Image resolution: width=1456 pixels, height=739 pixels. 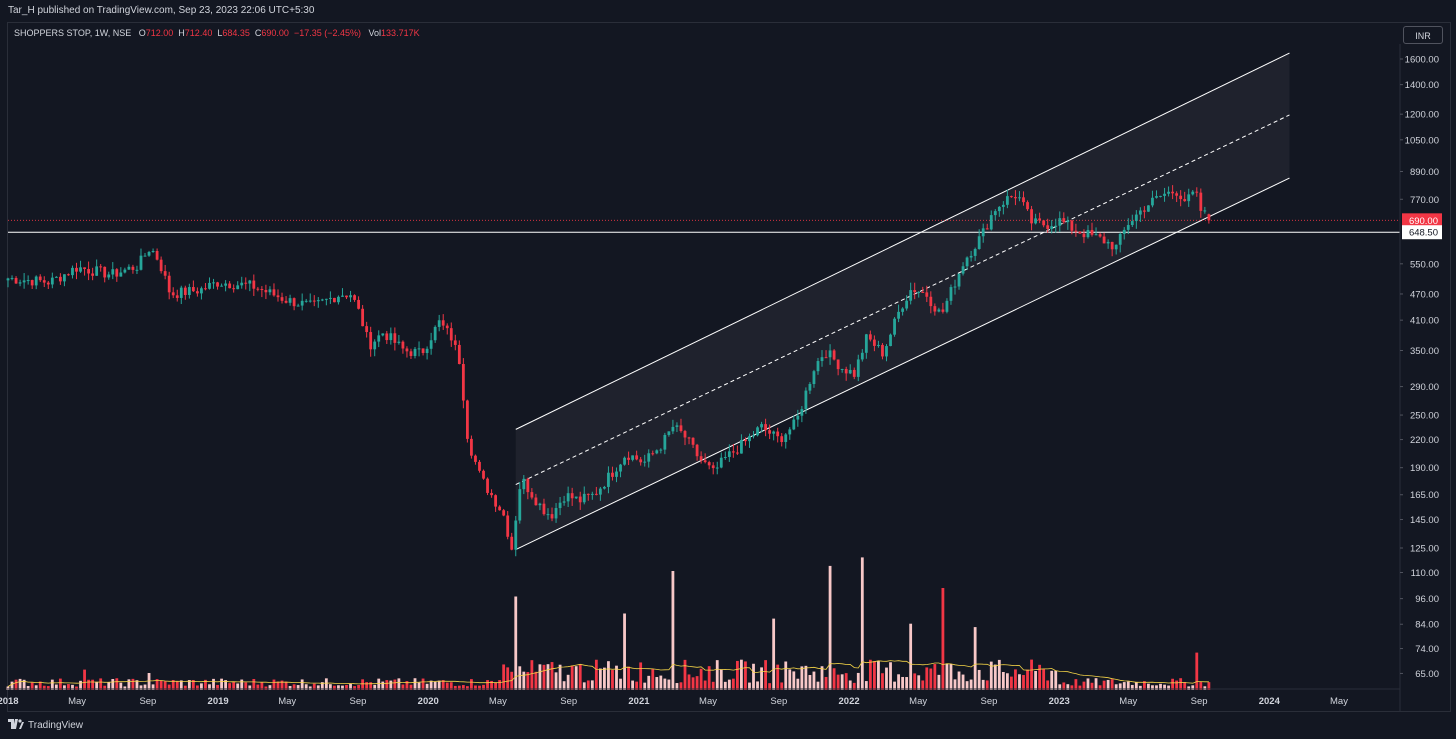 What do you see at coordinates (1424, 468) in the screenshot?
I see `price-tick-label: 190.00` at bounding box center [1424, 468].